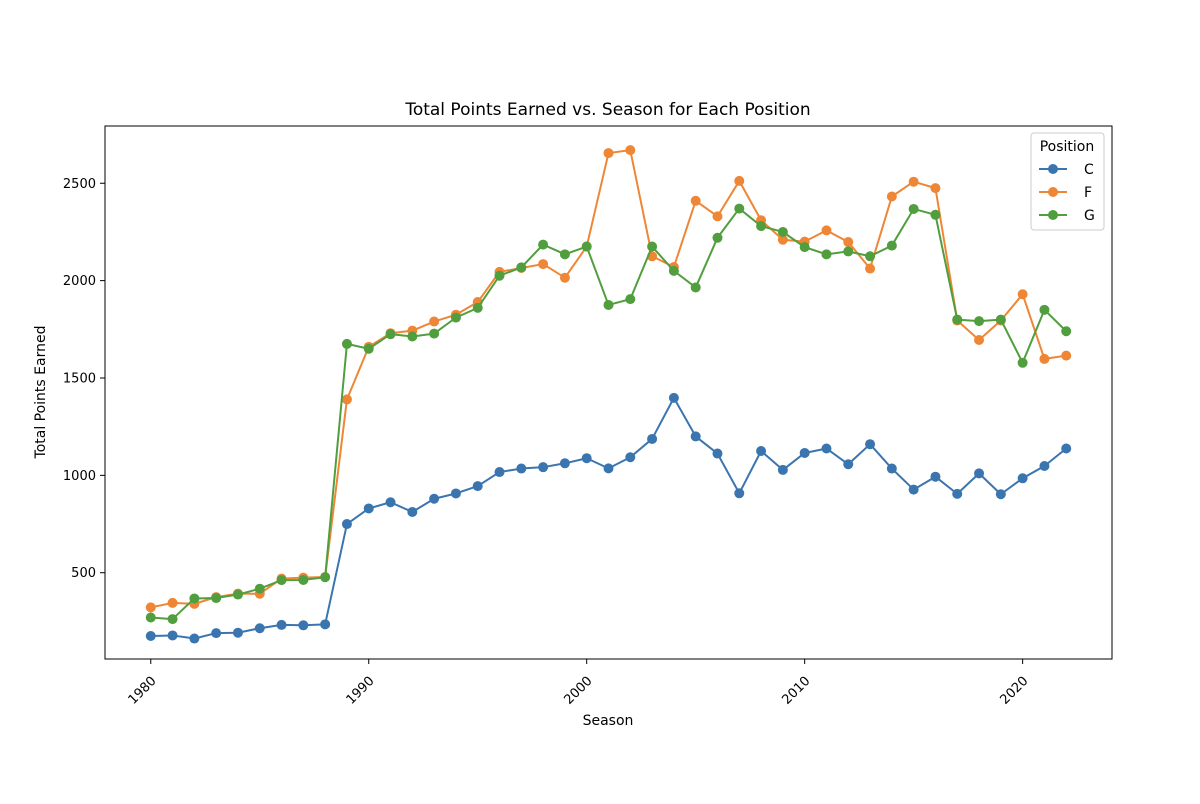 This screenshot has height=804, width=1200. What do you see at coordinates (41, 393) in the screenshot?
I see `y-axis-label: Total Points Earned` at bounding box center [41, 393].